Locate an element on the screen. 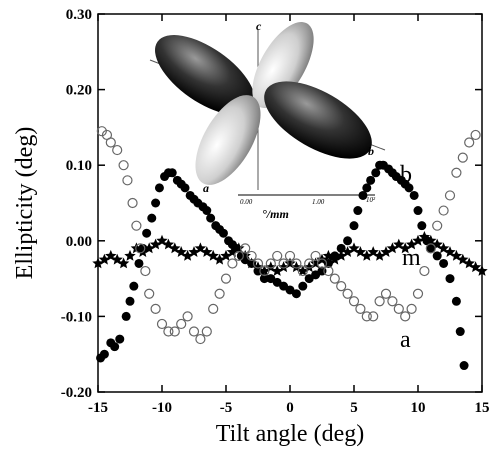  x-tick-label: 10 is located at coordinates (418, 408).